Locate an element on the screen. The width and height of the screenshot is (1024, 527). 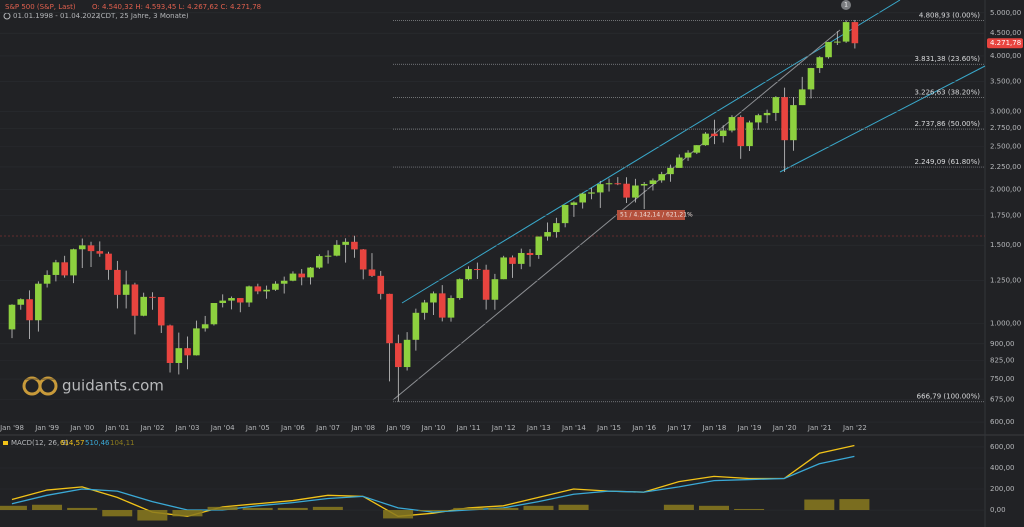
price-tag is located at coordinates (1005, 43).